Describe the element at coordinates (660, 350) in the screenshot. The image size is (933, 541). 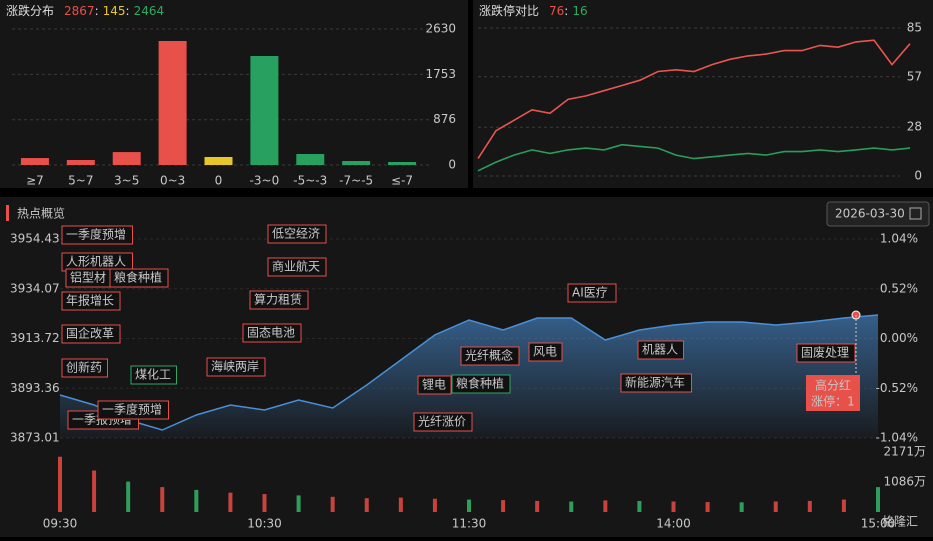
I see `hot-tag: 机器人` at that location.